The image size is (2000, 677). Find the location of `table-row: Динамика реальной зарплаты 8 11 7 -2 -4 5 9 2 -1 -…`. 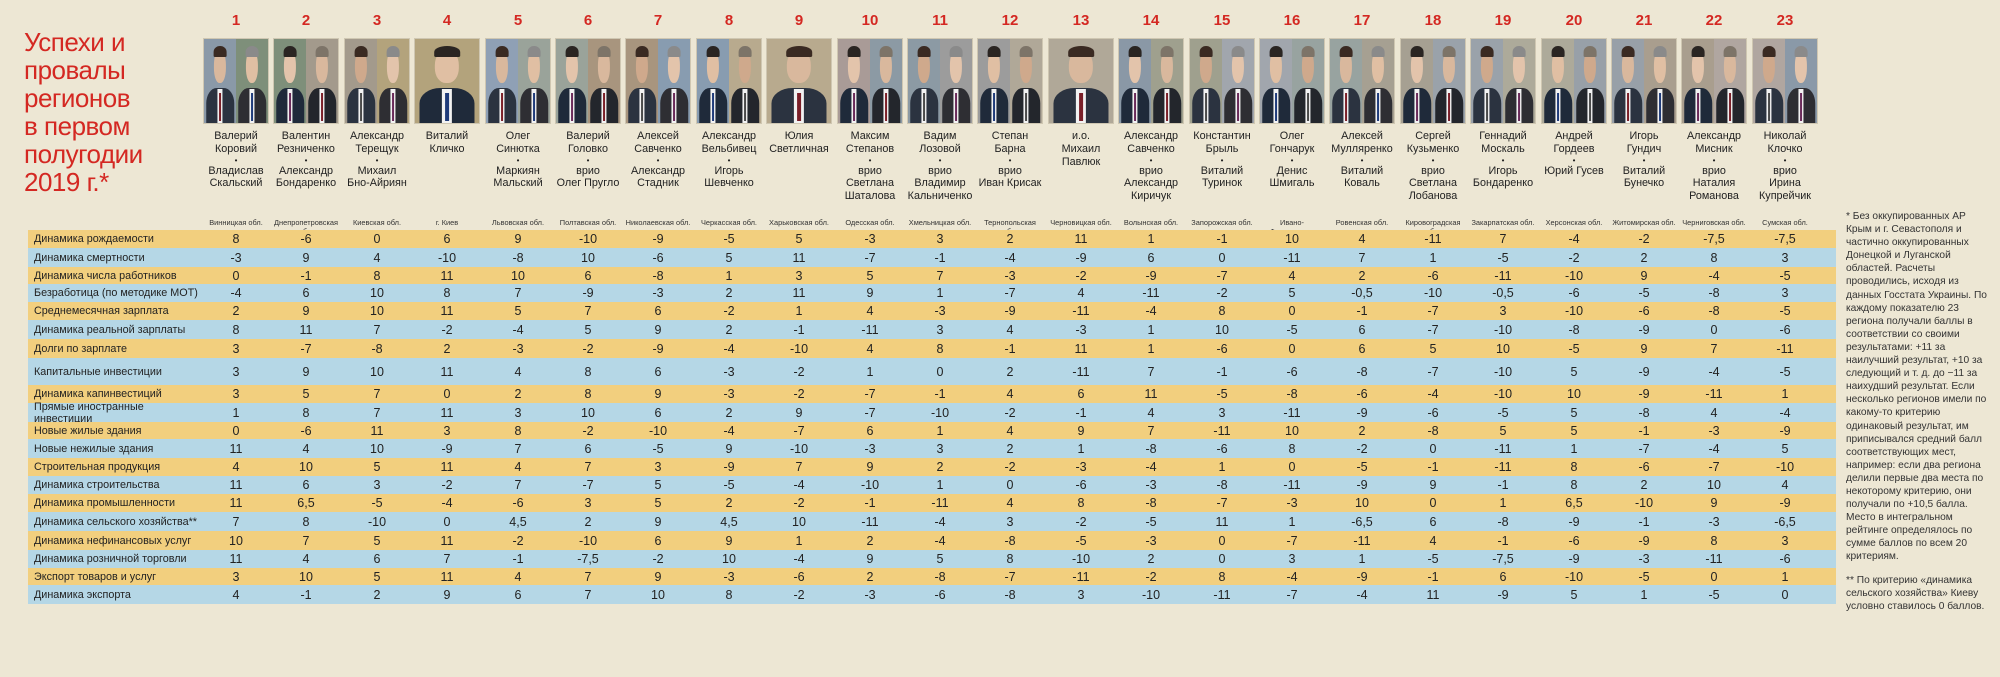

table-row: Динамика реальной зарплаты 8 11 7 -2 -4 5 9 2 -1 -… is located at coordinates (932, 329).